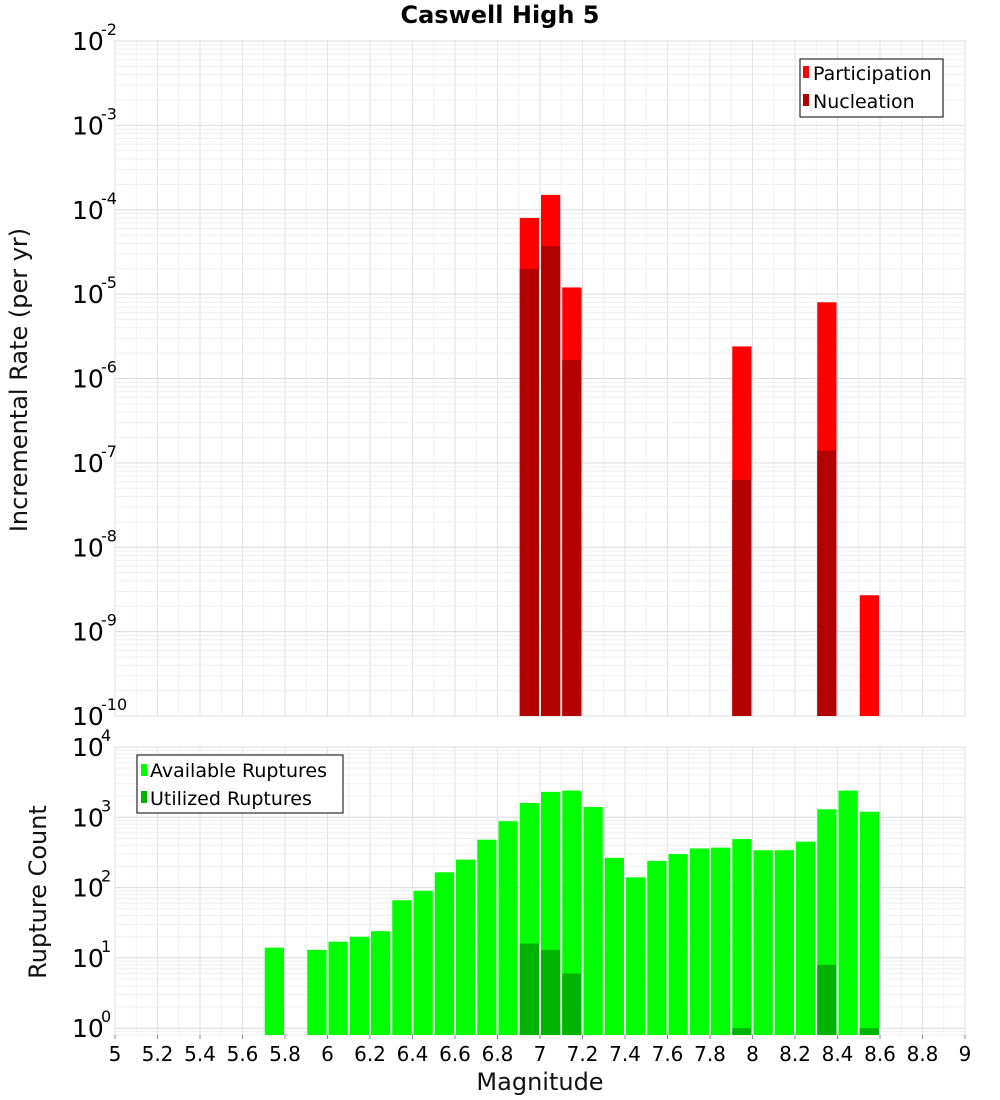 The width and height of the screenshot is (1000, 1100). I want to click on x-tick-label: 8, so click(752, 1054).